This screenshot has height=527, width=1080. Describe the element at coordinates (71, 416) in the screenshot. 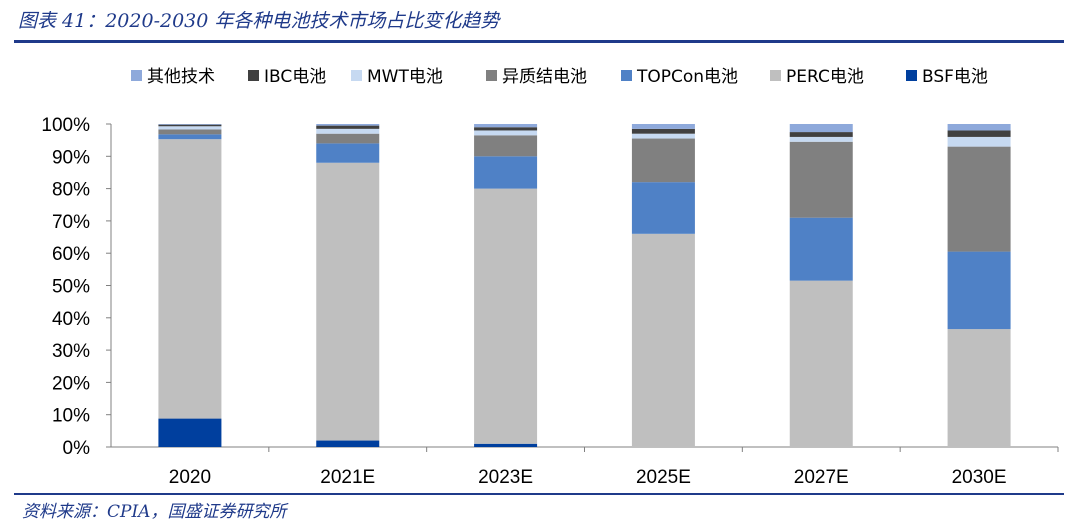

I see `y-tick-label: 10%` at that location.